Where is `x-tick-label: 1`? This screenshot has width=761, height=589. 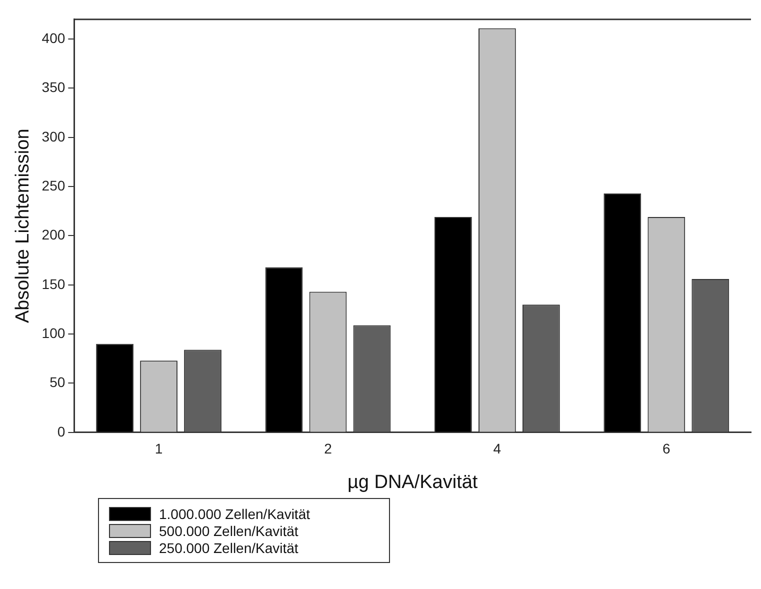
x-tick-label: 1 is located at coordinates (158, 448).